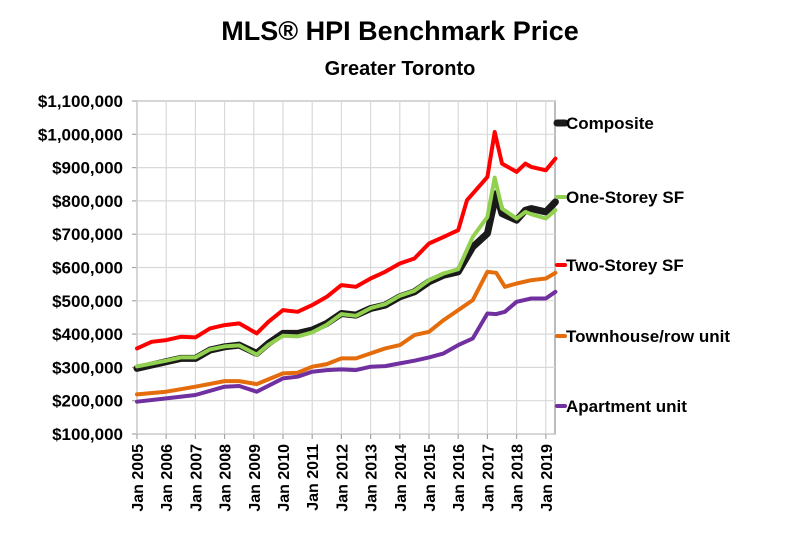 This screenshot has height=553, width=800. Describe the element at coordinates (401, 478) in the screenshot. I see `x-tick-label: Jan 2014` at that location.